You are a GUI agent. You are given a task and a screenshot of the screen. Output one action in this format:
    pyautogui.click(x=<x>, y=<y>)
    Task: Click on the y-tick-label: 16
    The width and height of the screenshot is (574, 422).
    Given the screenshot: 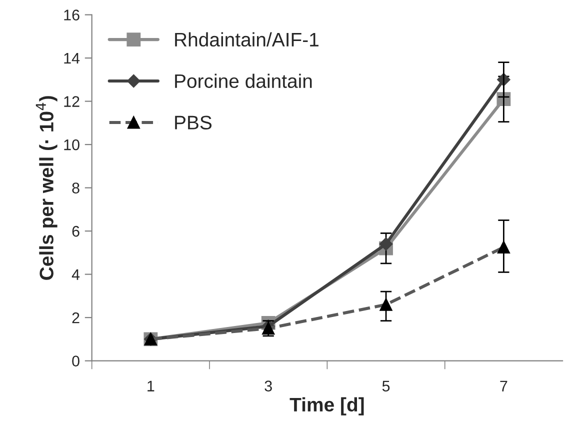 What is the action you would take?
    pyautogui.click(x=72, y=15)
    